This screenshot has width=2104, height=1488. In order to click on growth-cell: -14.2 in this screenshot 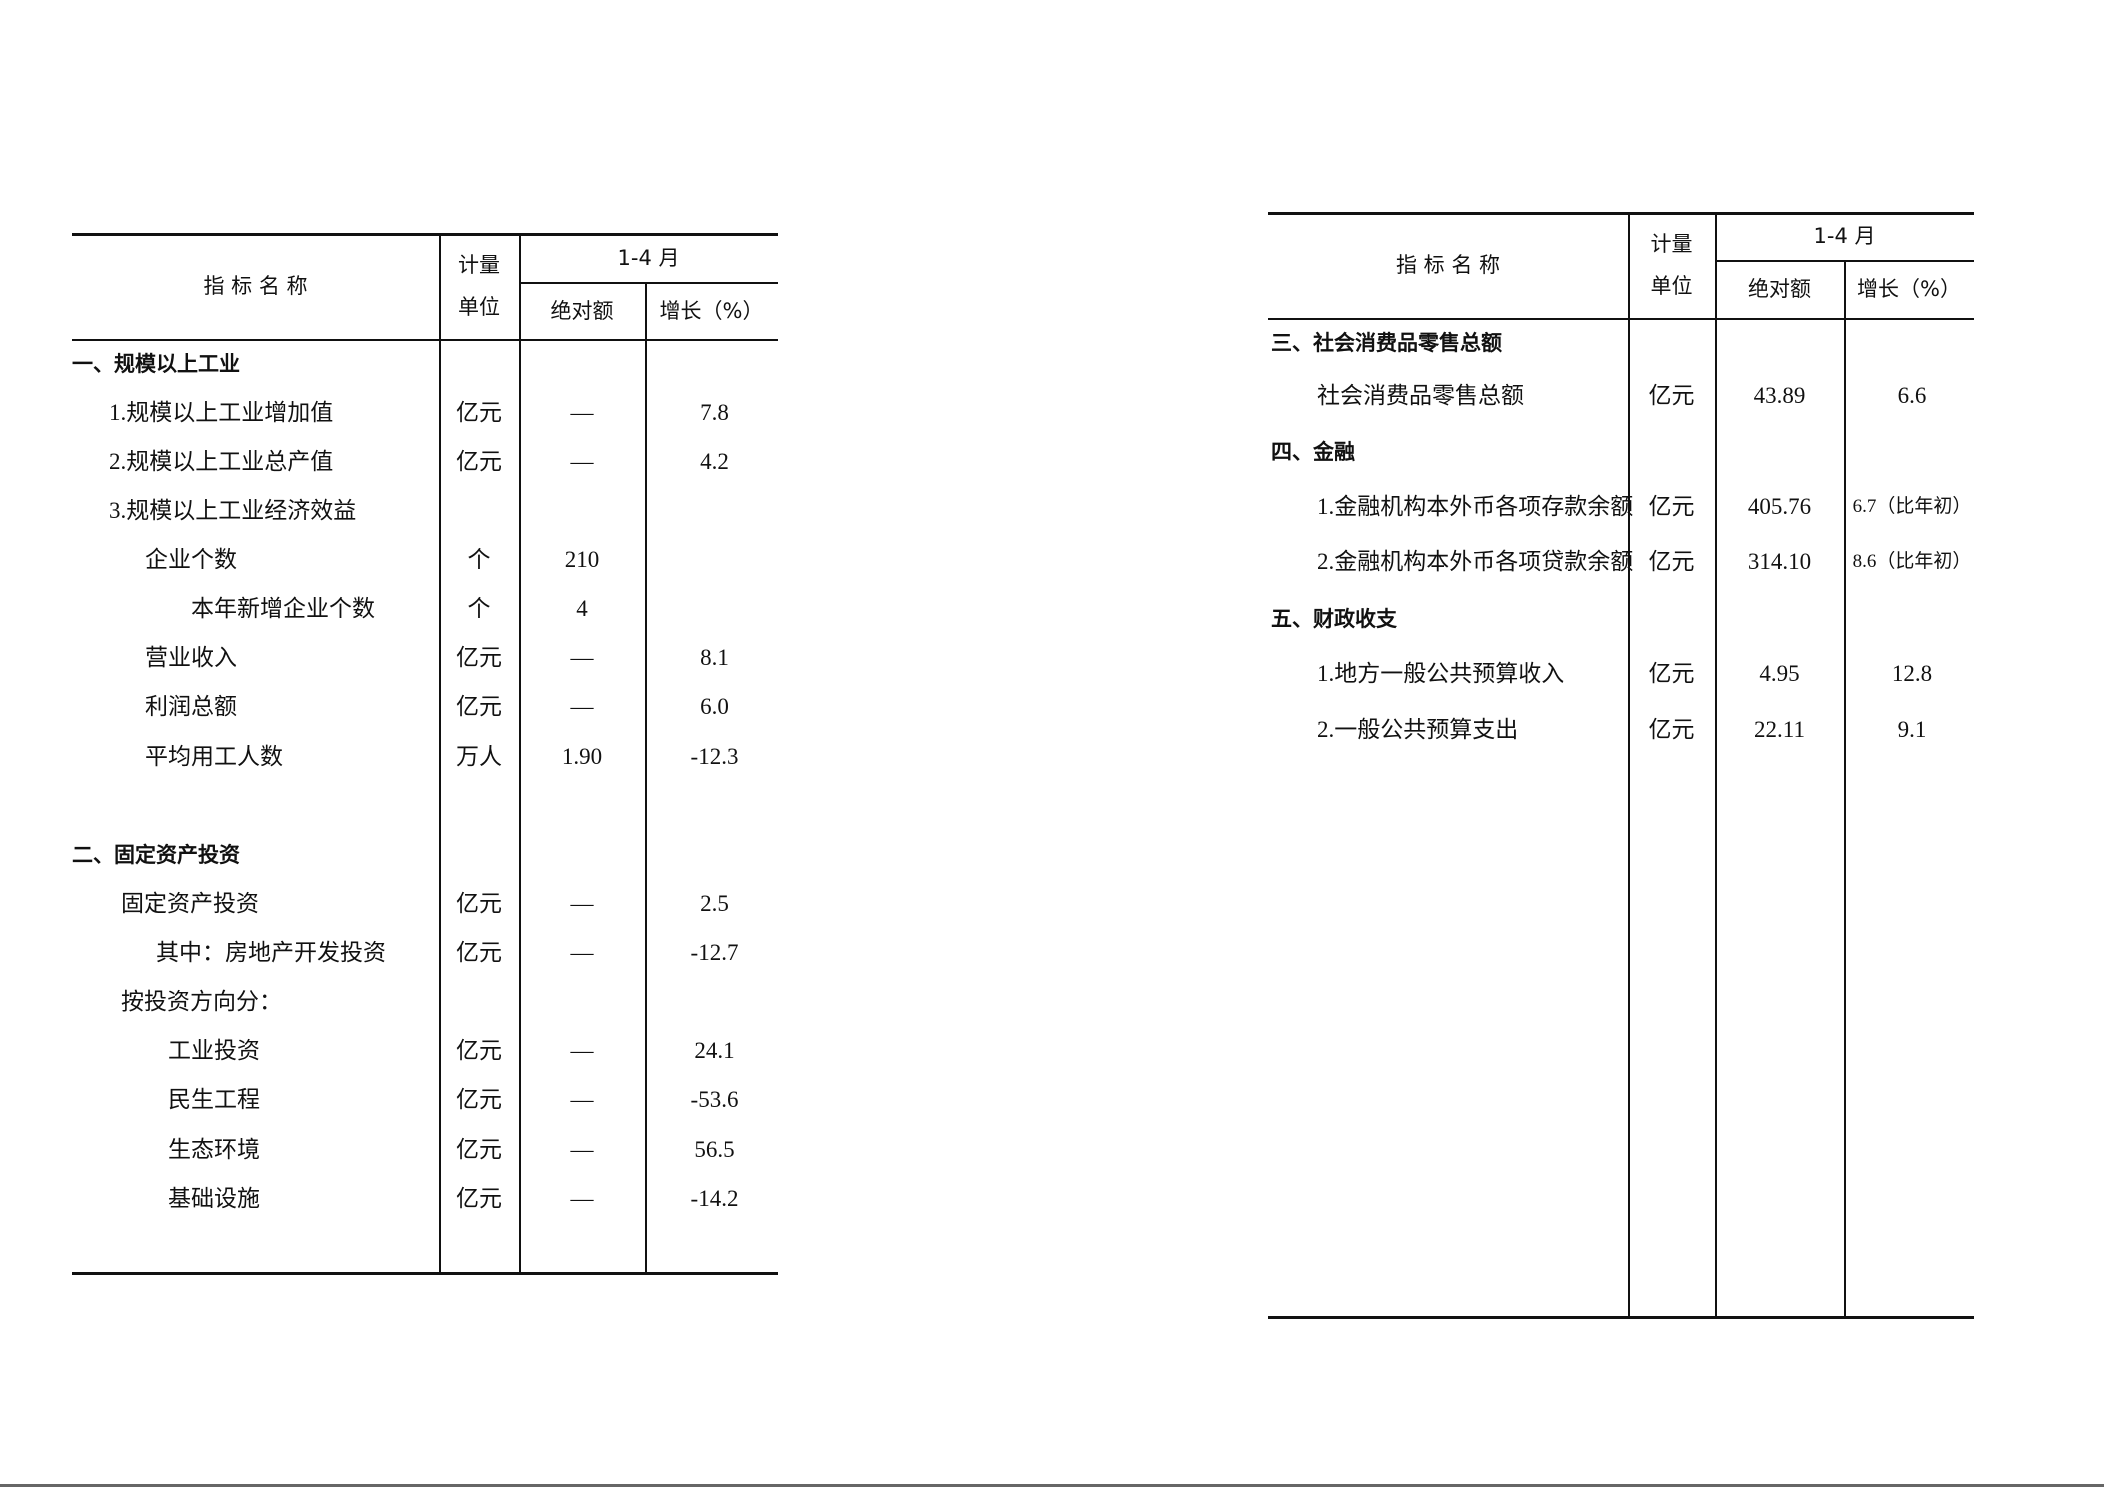, I will do `click(714, 1198)`.